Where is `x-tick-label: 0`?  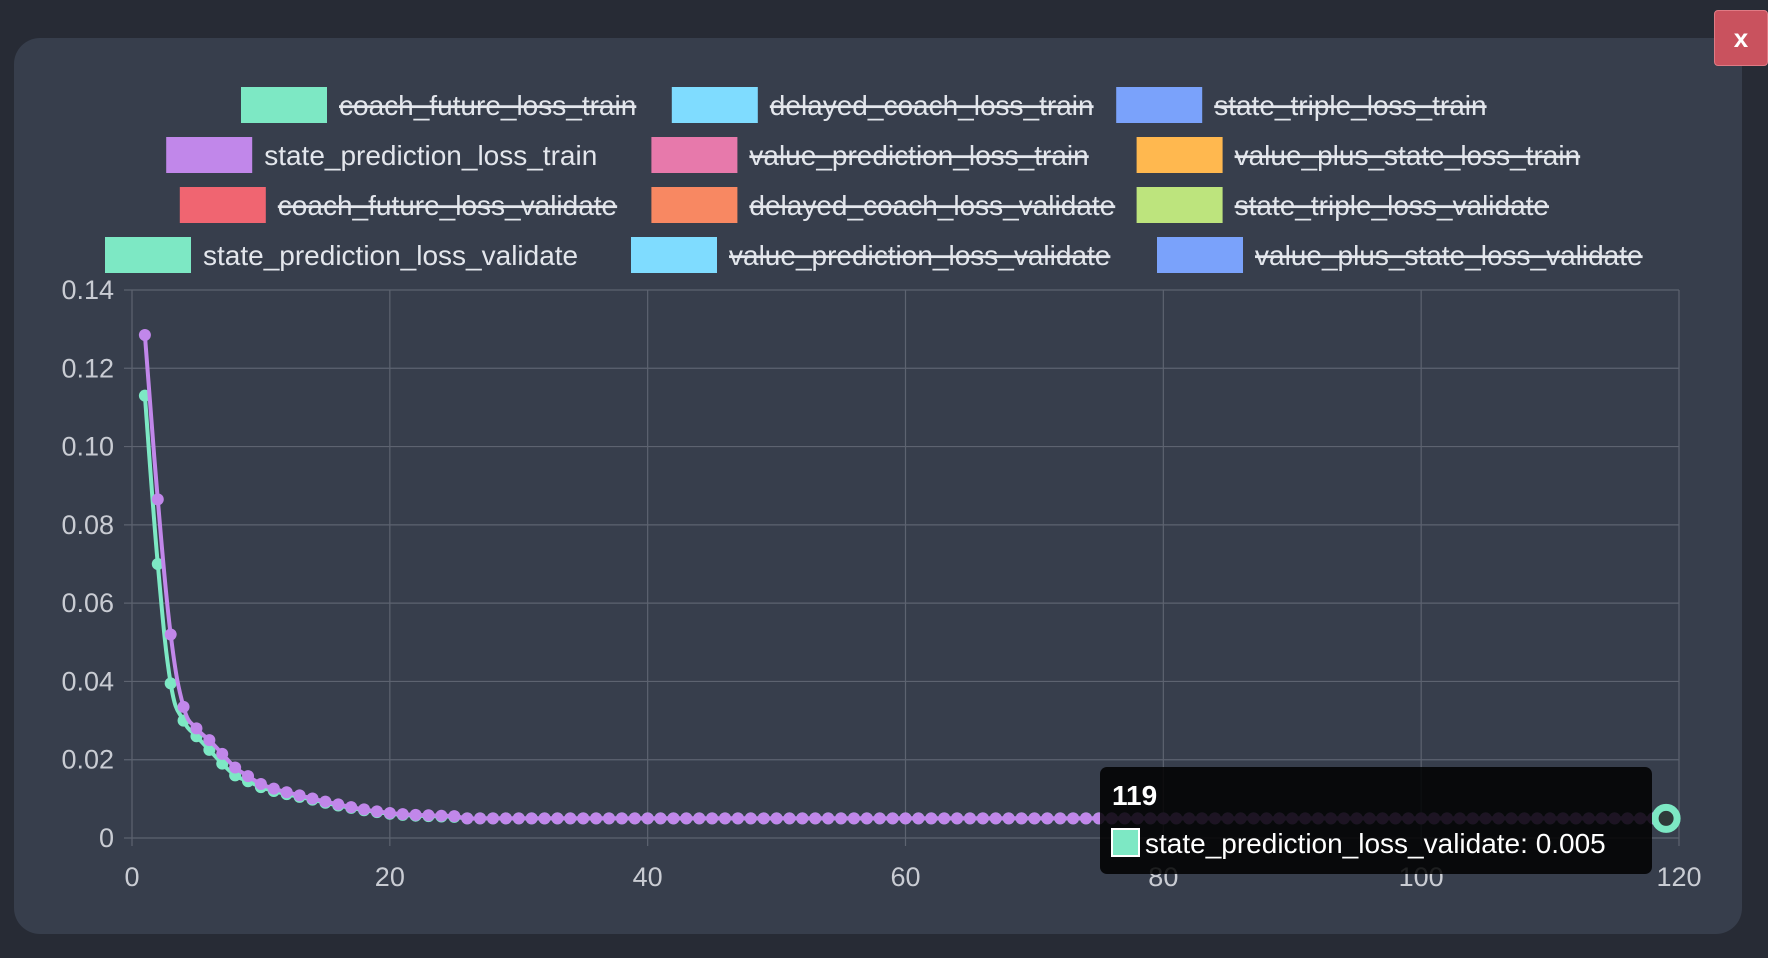 x-tick-label: 0 is located at coordinates (131, 877).